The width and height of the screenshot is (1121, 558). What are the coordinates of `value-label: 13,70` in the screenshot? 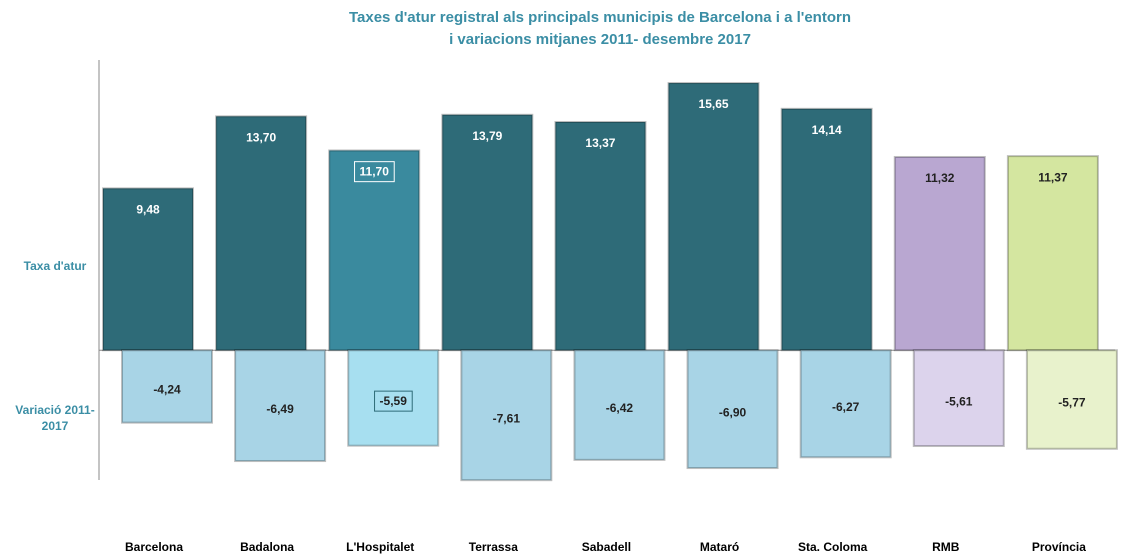 It's located at (261, 138).